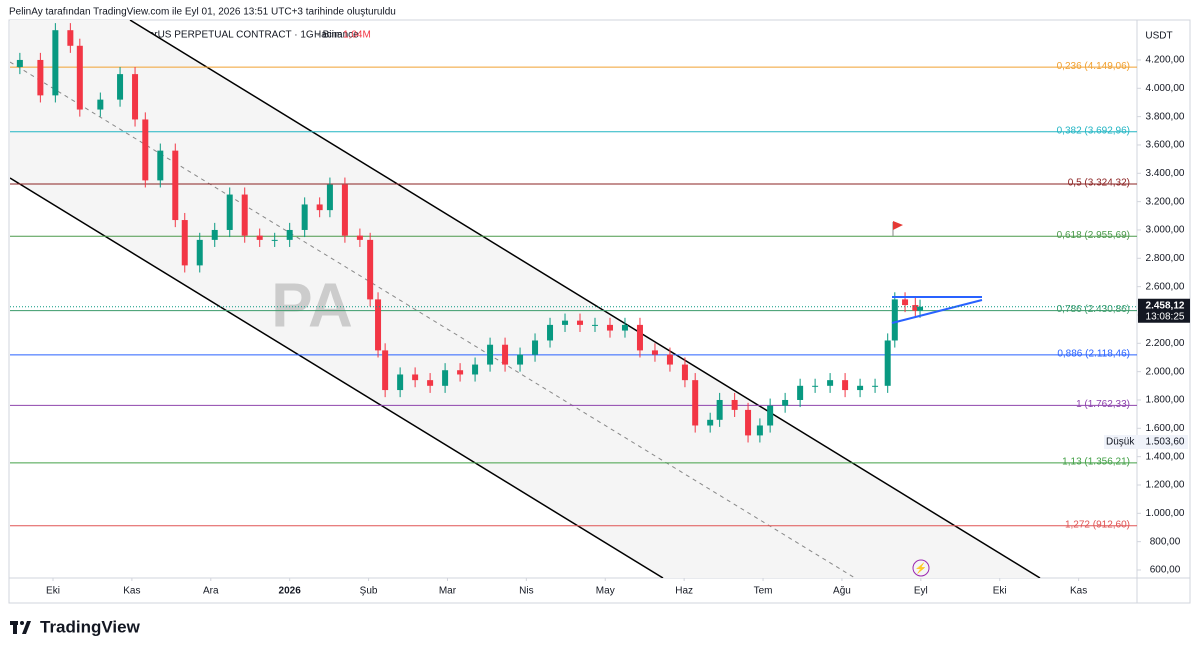 The height and width of the screenshot is (657, 1200). What do you see at coordinates (312, 305) in the screenshot?
I see `svg-text: PA` at bounding box center [312, 305].